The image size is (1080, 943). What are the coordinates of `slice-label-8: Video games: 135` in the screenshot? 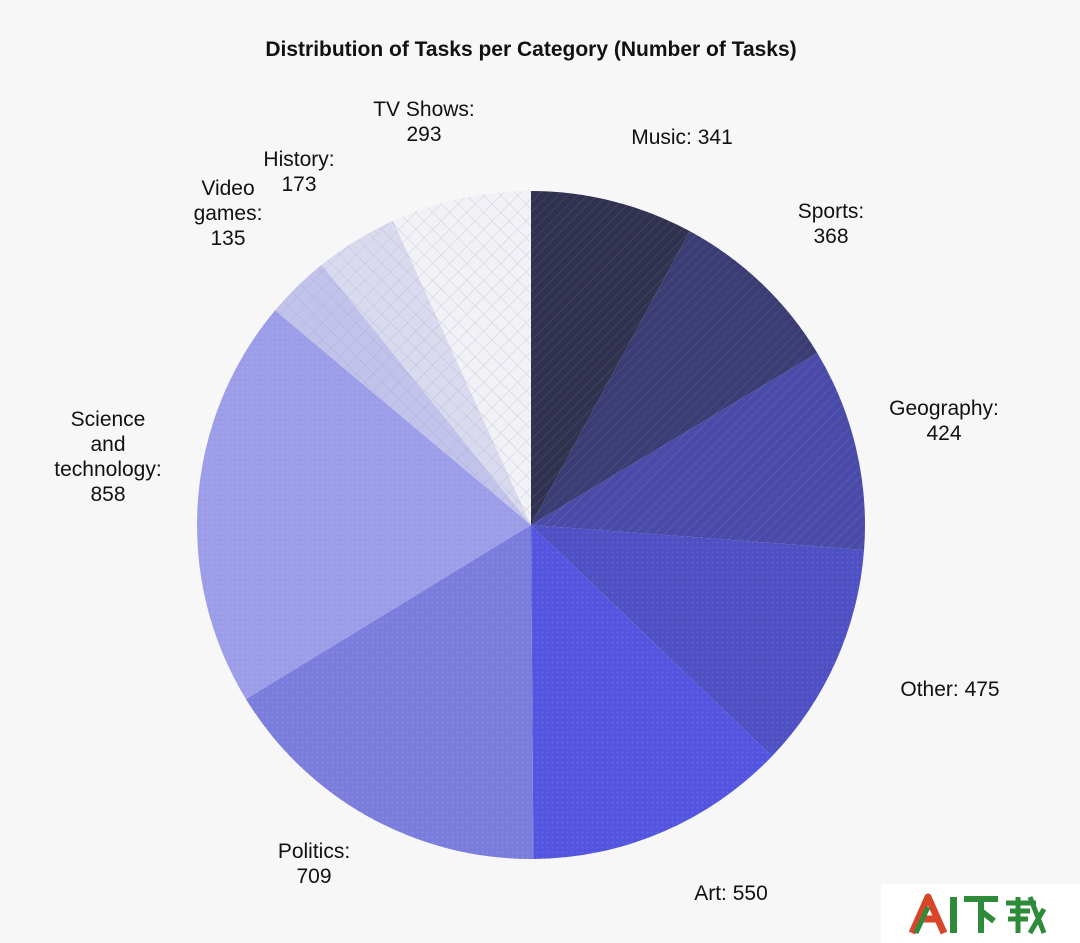 It's located at (228, 213).